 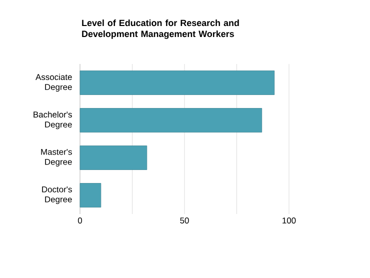 What do you see at coordinates (54, 83) in the screenshot?
I see `y-tick-label: Associate Degree` at bounding box center [54, 83].